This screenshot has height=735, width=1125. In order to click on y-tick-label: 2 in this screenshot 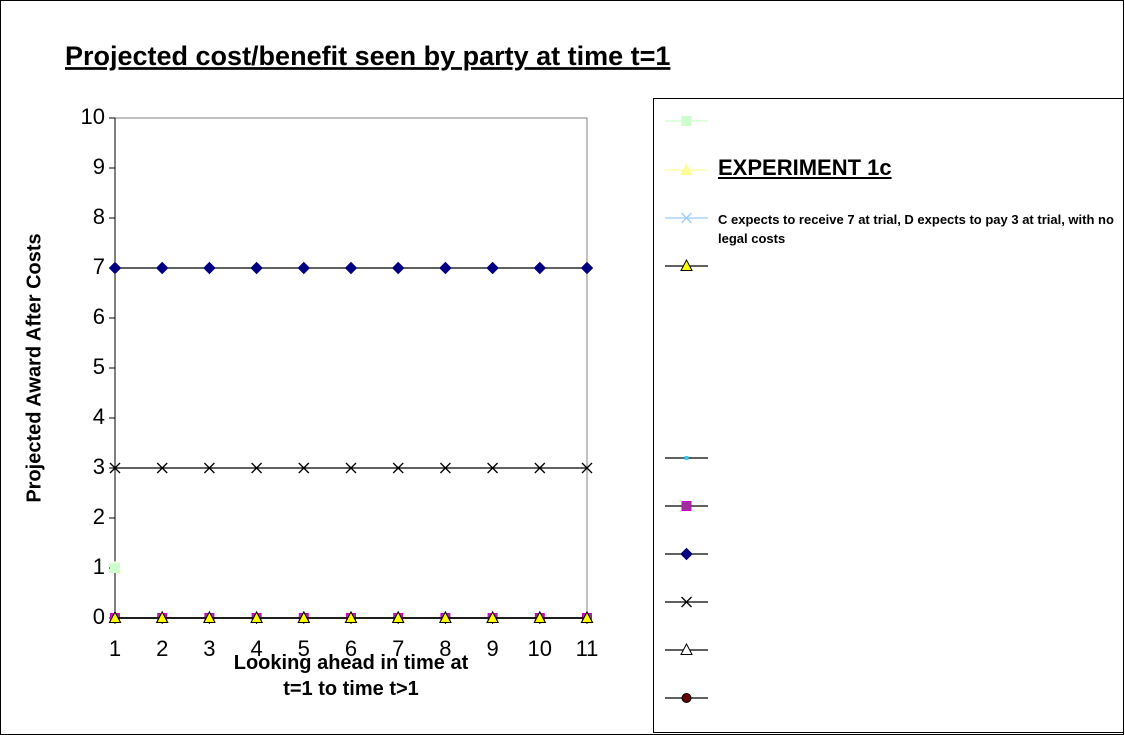, I will do `click(99, 516)`.